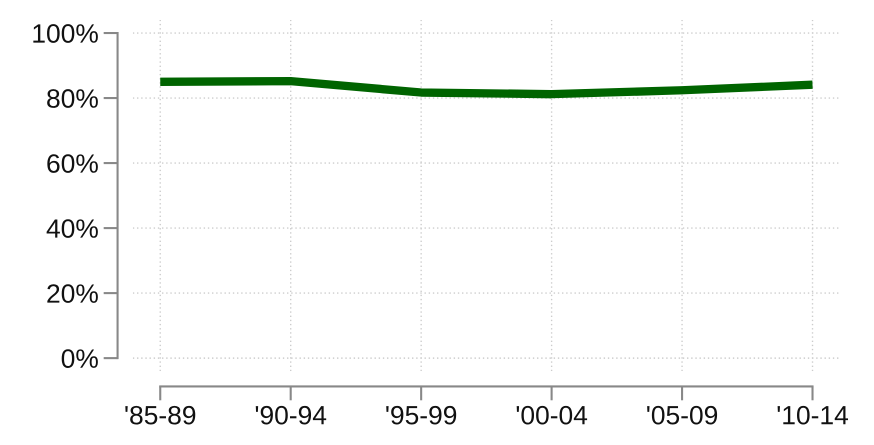 Image resolution: width=874 pixels, height=445 pixels. Describe the element at coordinates (72, 228) in the screenshot. I see `y-tick-label: 40%` at that location.